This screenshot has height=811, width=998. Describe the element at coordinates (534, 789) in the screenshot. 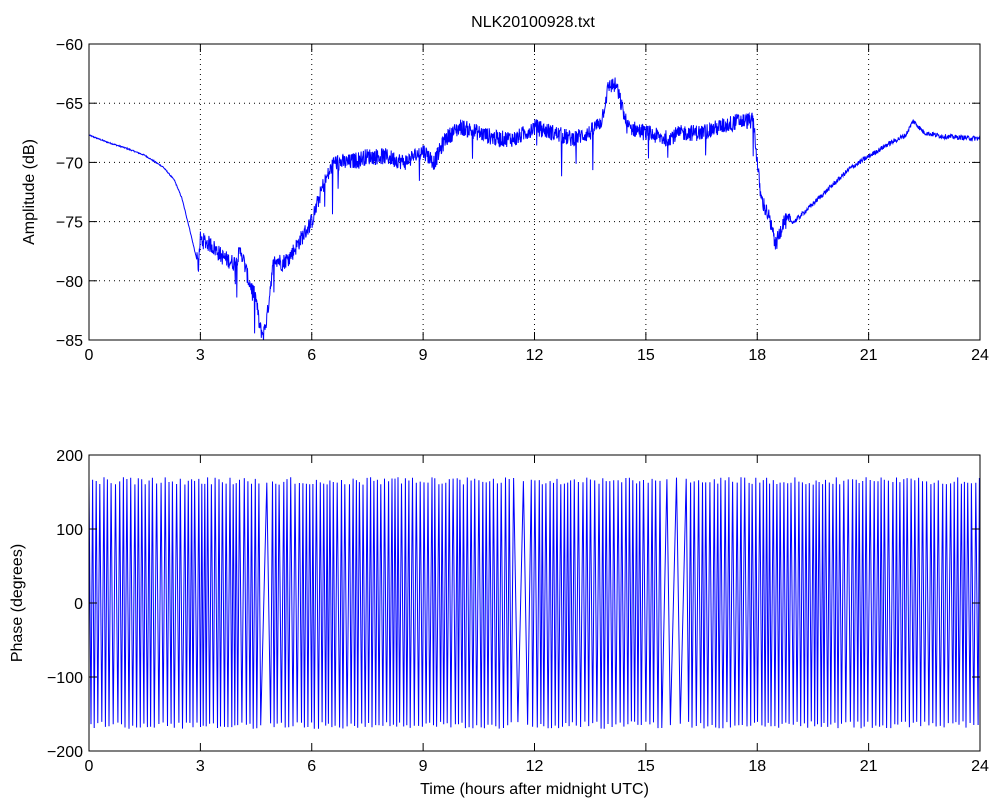

I see `x-axis-label: Time (hours after midnight UTC)` at that location.